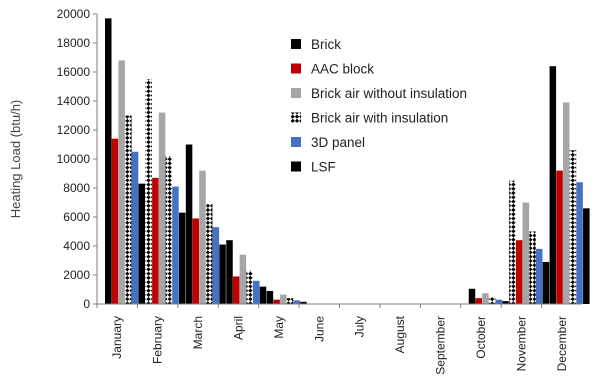 The width and height of the screenshot is (592, 385). I want to click on bar-brick-air-with-insulation-april, so click(249, 287).